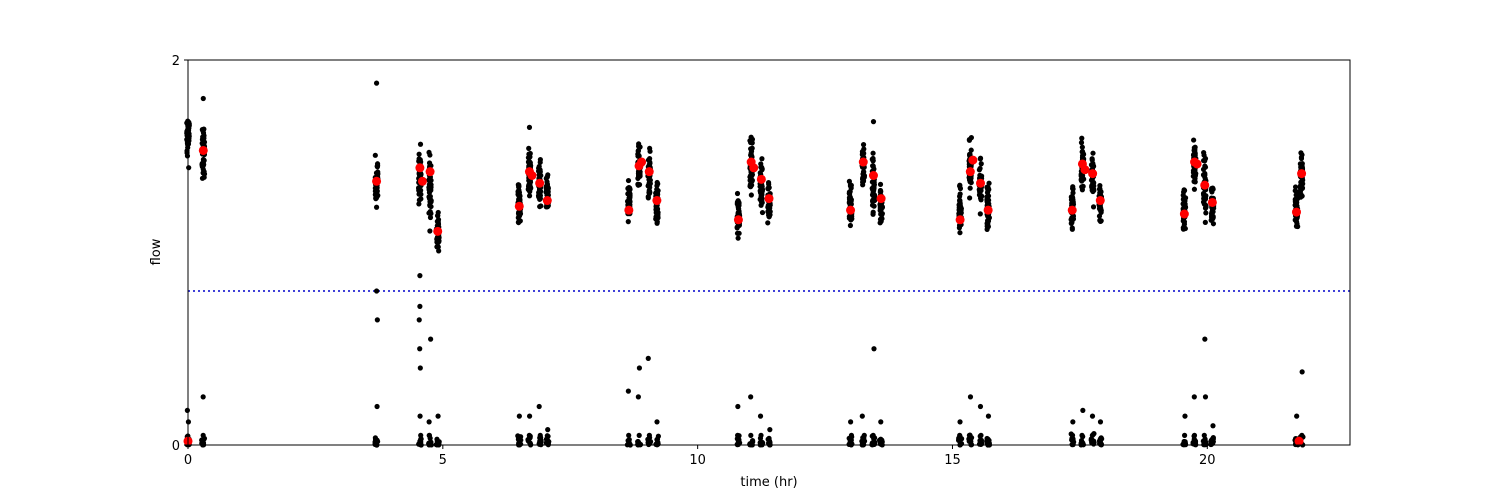 This screenshot has height=500, width=1500. I want to click on x-tick-label: 10, so click(697, 460).